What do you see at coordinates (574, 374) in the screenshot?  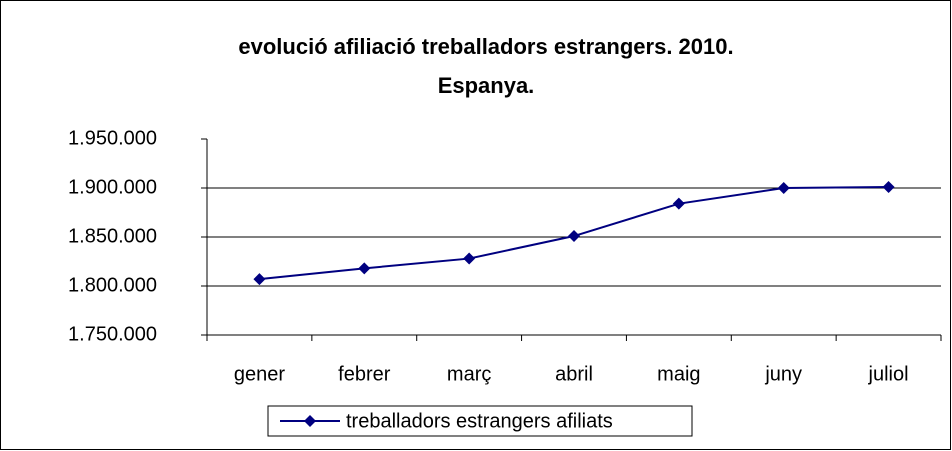 I see `x-tick-label: abril` at bounding box center [574, 374].